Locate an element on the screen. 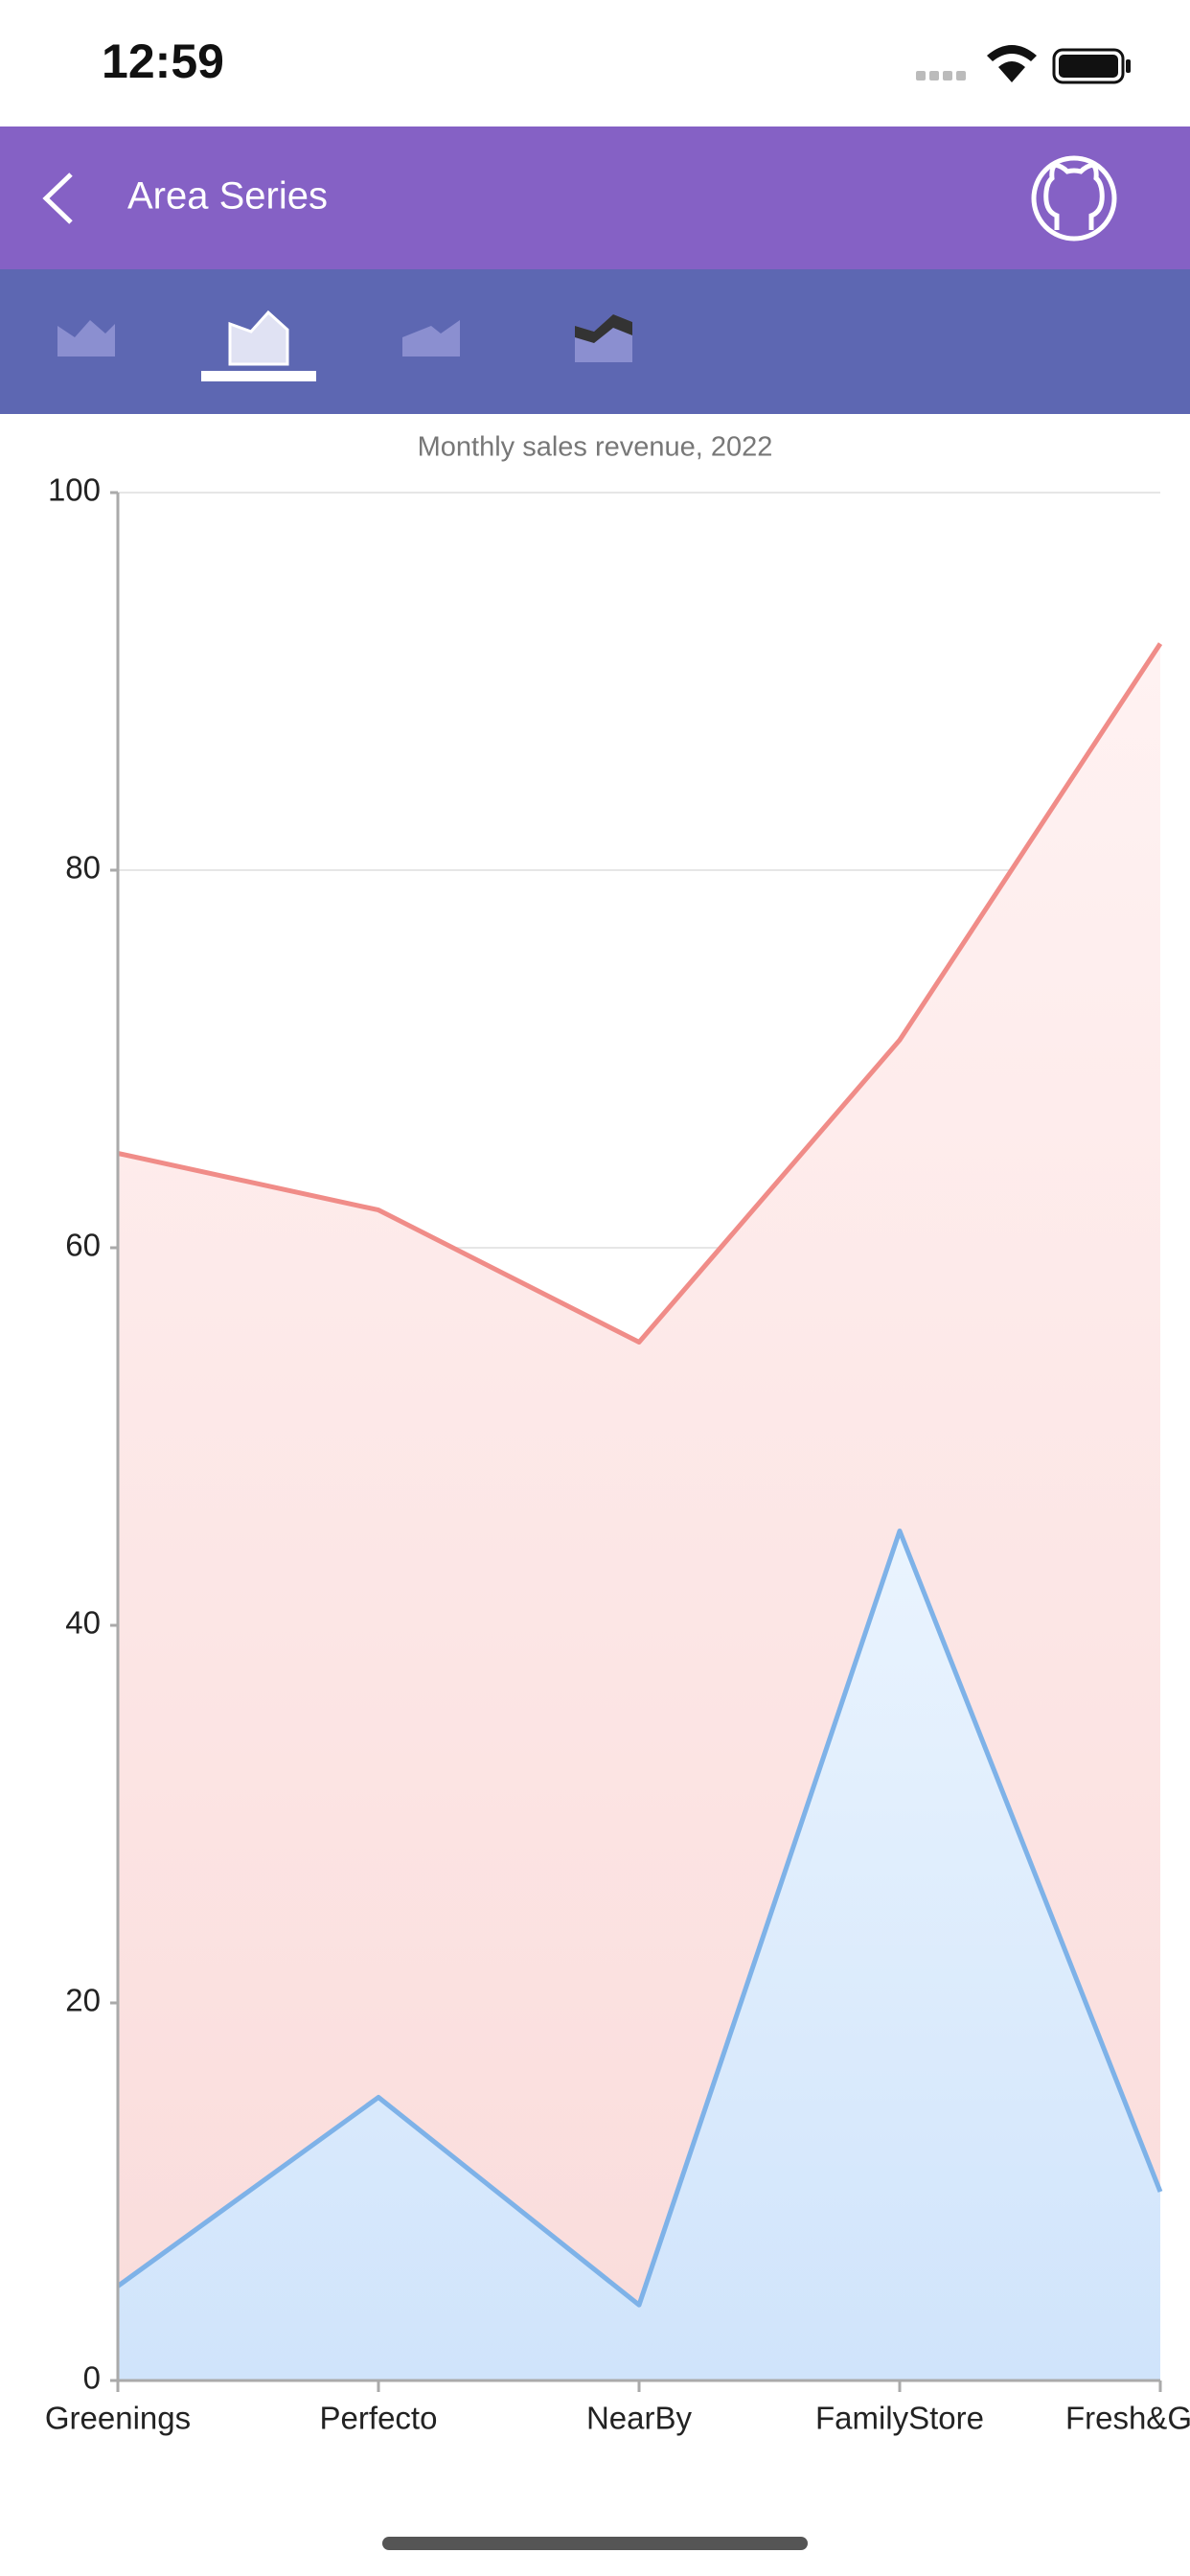 The width and height of the screenshot is (1190, 2576). home-indicator is located at coordinates (595, 2543).